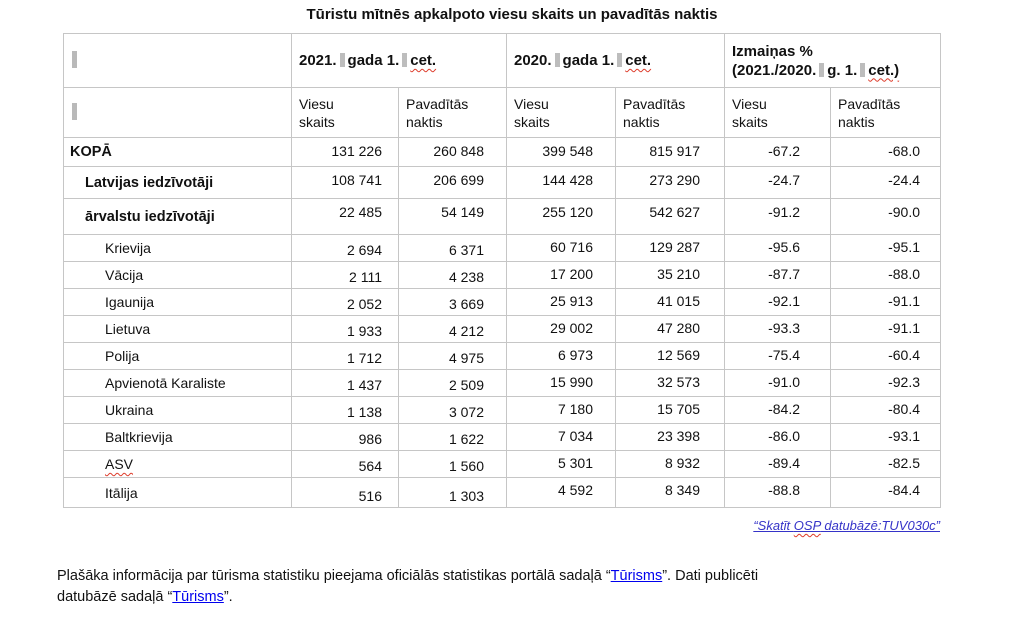 This screenshot has width=1024, height=637. What do you see at coordinates (177, 182) in the screenshot?
I see `row-label: Latvijas iedzīvotāji` at bounding box center [177, 182].